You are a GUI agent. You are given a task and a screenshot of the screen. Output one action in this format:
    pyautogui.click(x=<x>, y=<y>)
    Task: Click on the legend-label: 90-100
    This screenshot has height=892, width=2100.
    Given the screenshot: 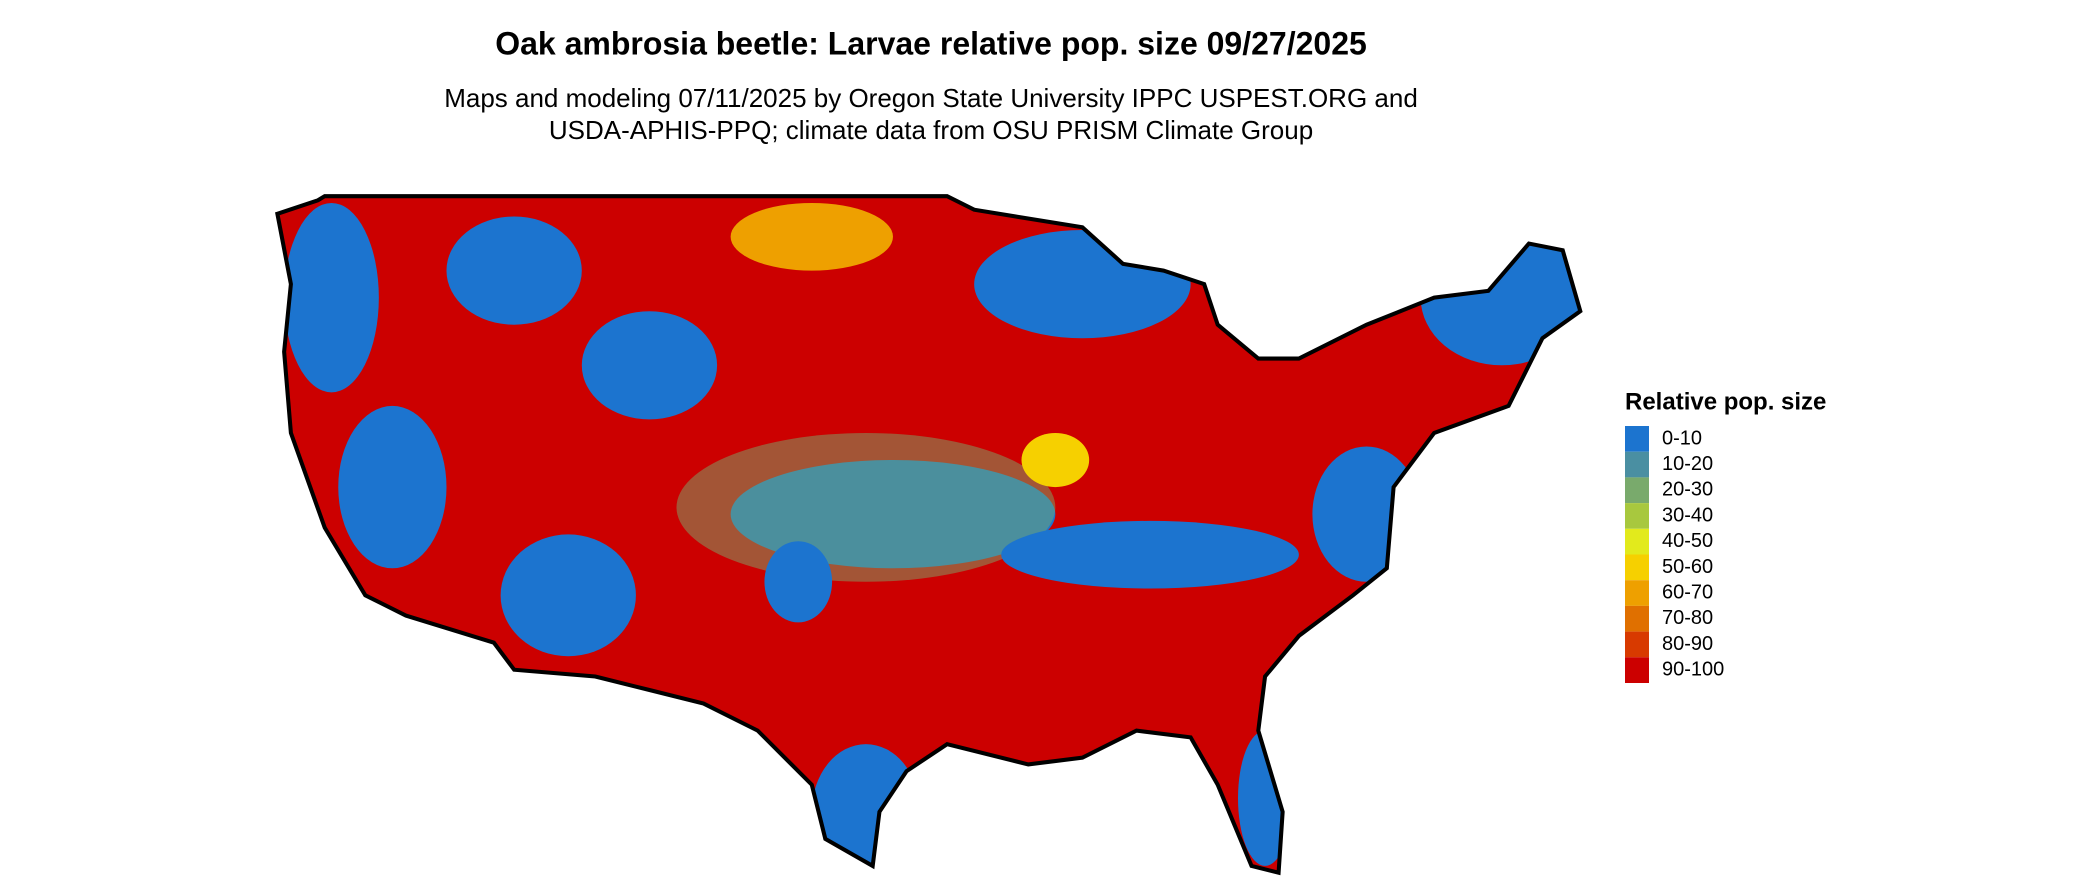 What is the action you would take?
    pyautogui.click(x=1693, y=670)
    